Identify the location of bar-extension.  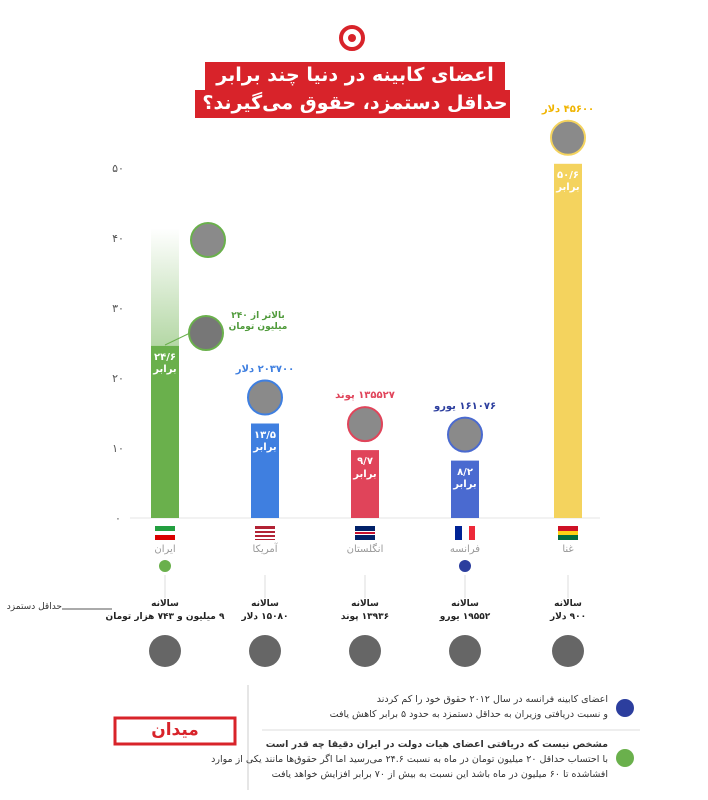
(165, 287).